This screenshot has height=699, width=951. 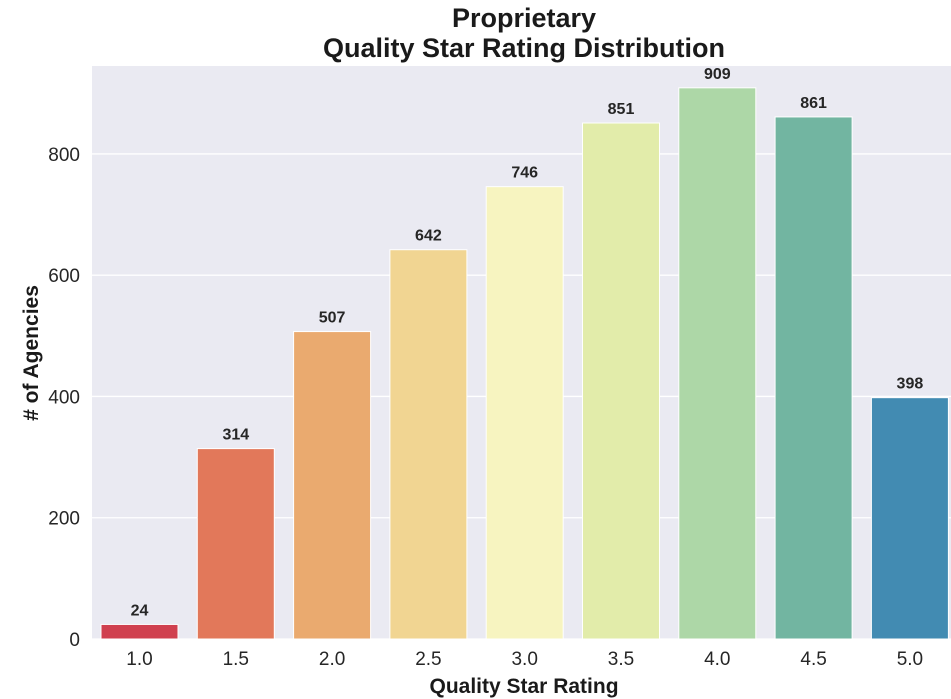 I want to click on y-tick-label: 600, so click(x=64, y=276).